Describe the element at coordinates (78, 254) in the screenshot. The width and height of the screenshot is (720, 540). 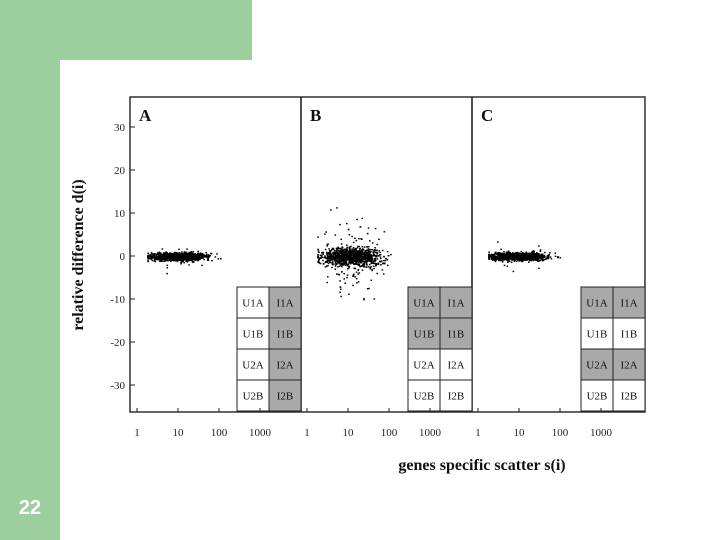
I see `y-axis-label: relative difference d(i)` at that location.